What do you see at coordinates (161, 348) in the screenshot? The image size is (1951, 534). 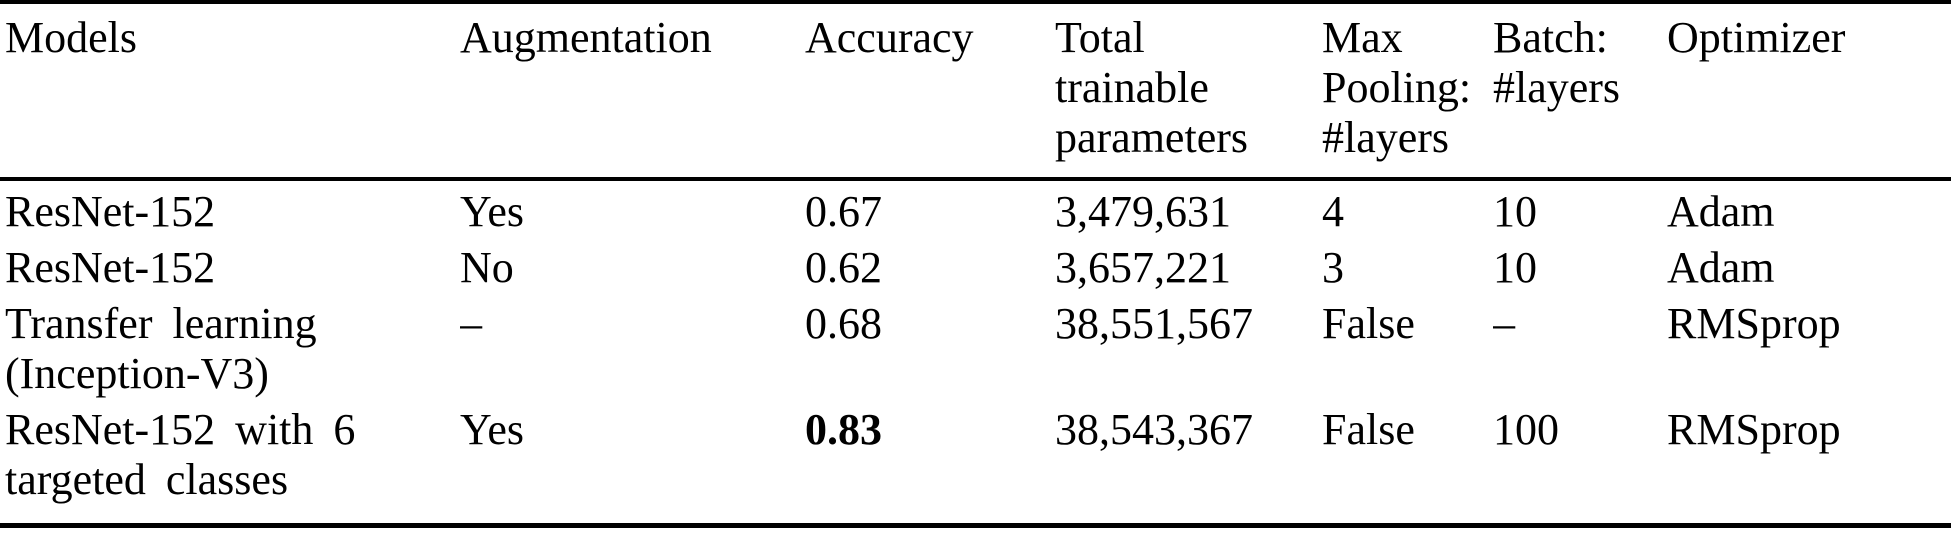 I see `cell-model: Transfer learning (Inception-V3)` at bounding box center [161, 348].